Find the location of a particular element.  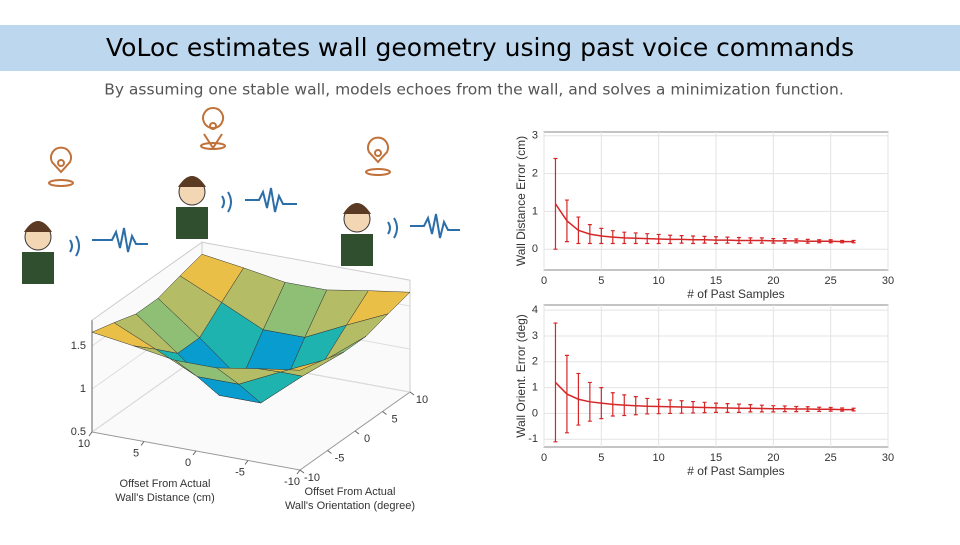

d-tick-label: 10 is located at coordinates (84, 444).